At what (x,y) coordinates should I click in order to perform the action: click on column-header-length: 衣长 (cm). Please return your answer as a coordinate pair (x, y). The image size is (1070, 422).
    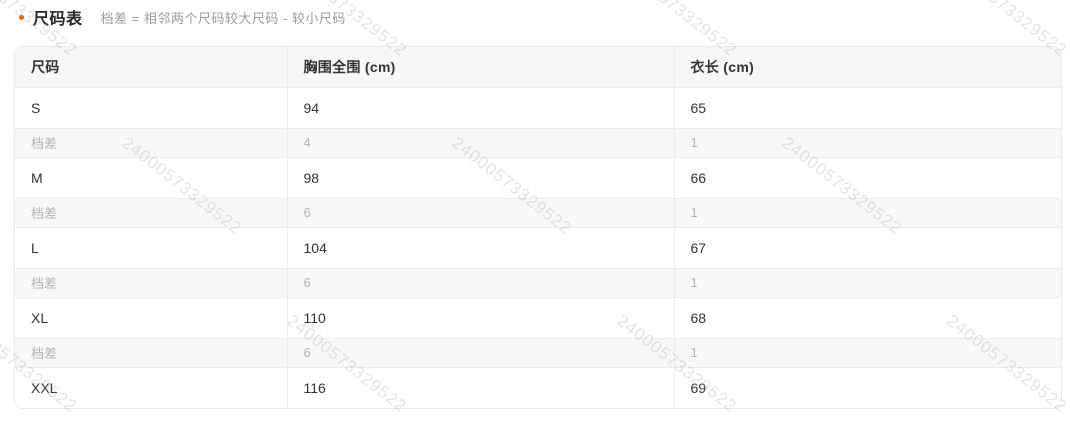
    Looking at the image, I should click on (867, 67).